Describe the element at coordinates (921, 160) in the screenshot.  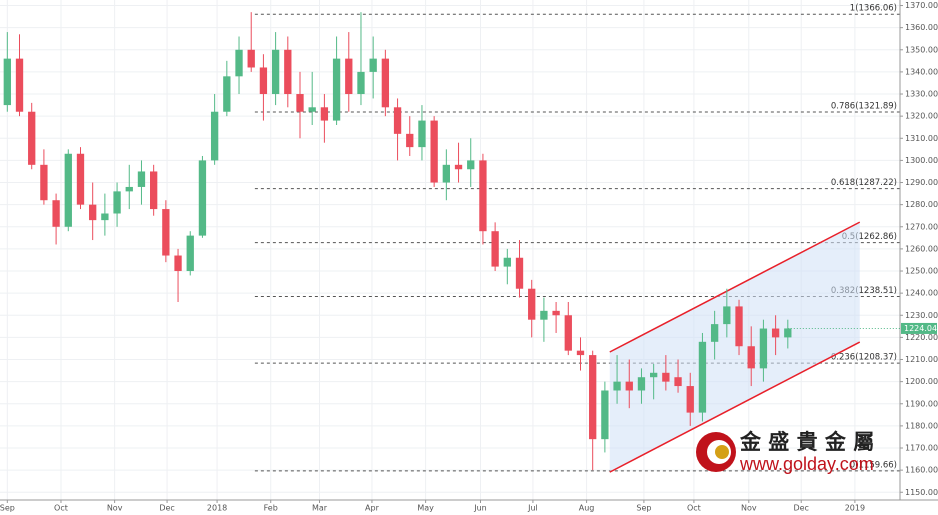
I see `y-tick-label: 1300.00` at that location.